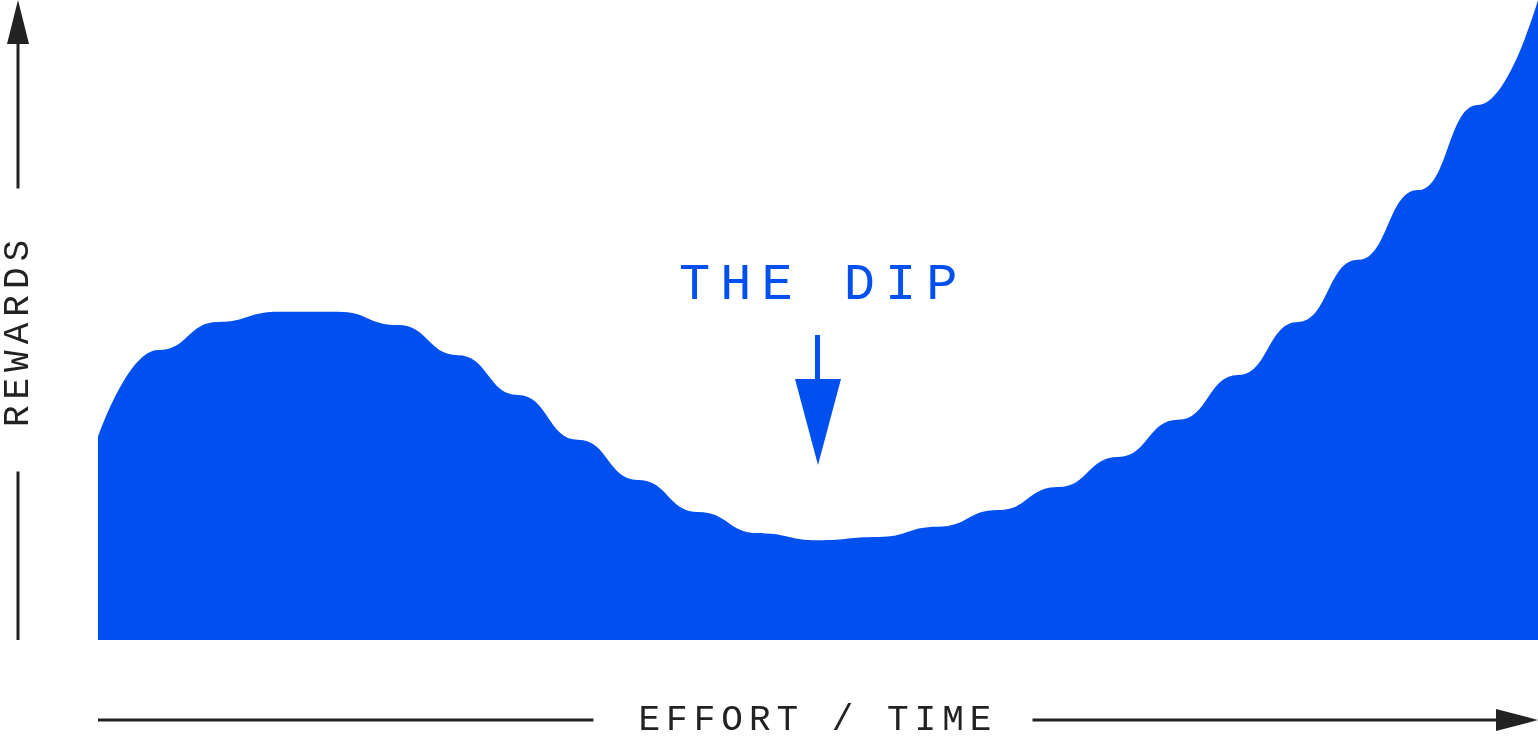 The image size is (1538, 737). What do you see at coordinates (19, 330) in the screenshot?
I see `y-axis-title: REWARDS` at bounding box center [19, 330].